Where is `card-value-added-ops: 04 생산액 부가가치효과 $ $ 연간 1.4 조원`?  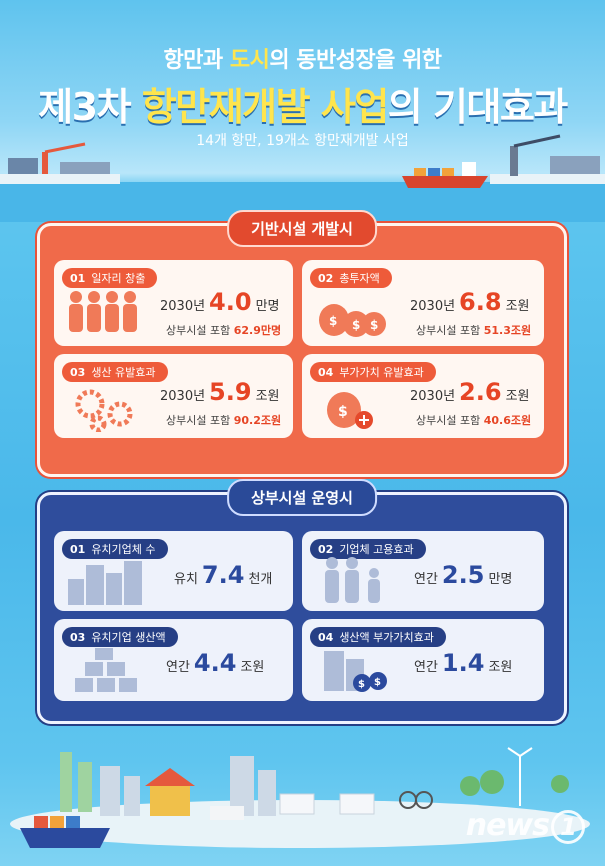
card-value-added-ops: 04 생산액 부가가치효과 $ $ 연간 1.4 조원 is located at coordinates (423, 660).